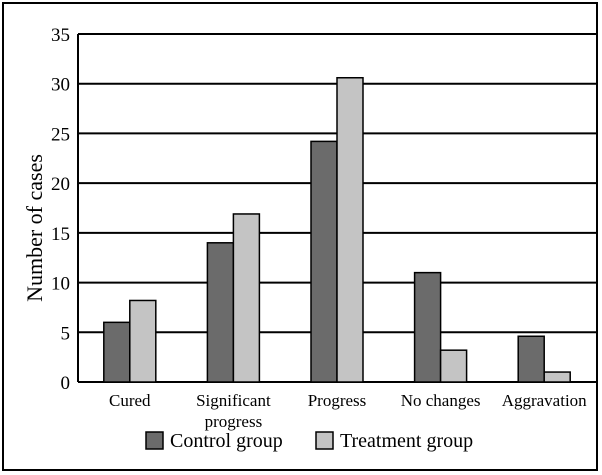 The image size is (602, 475). What do you see at coordinates (226, 441) in the screenshot?
I see `legend-label: Control group` at bounding box center [226, 441].